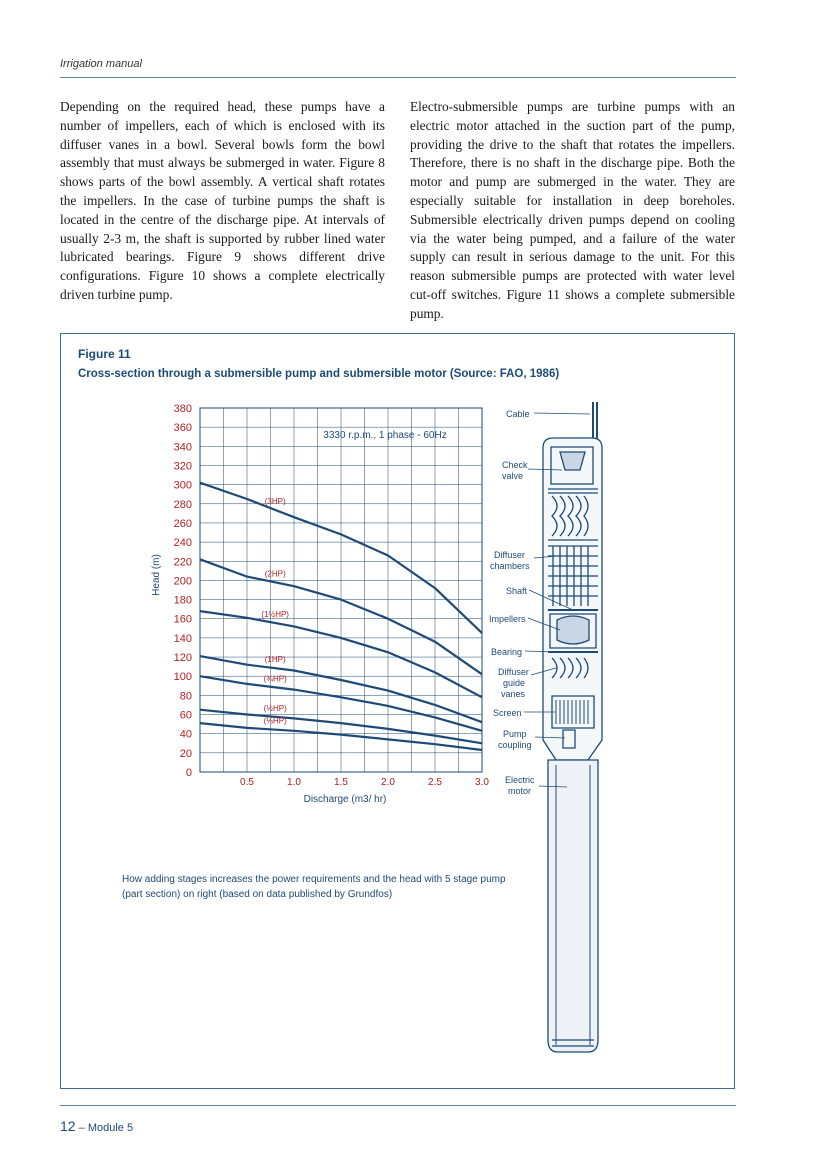  Describe the element at coordinates (183, 677) in the screenshot. I see `y-tick-label: 100` at that location.